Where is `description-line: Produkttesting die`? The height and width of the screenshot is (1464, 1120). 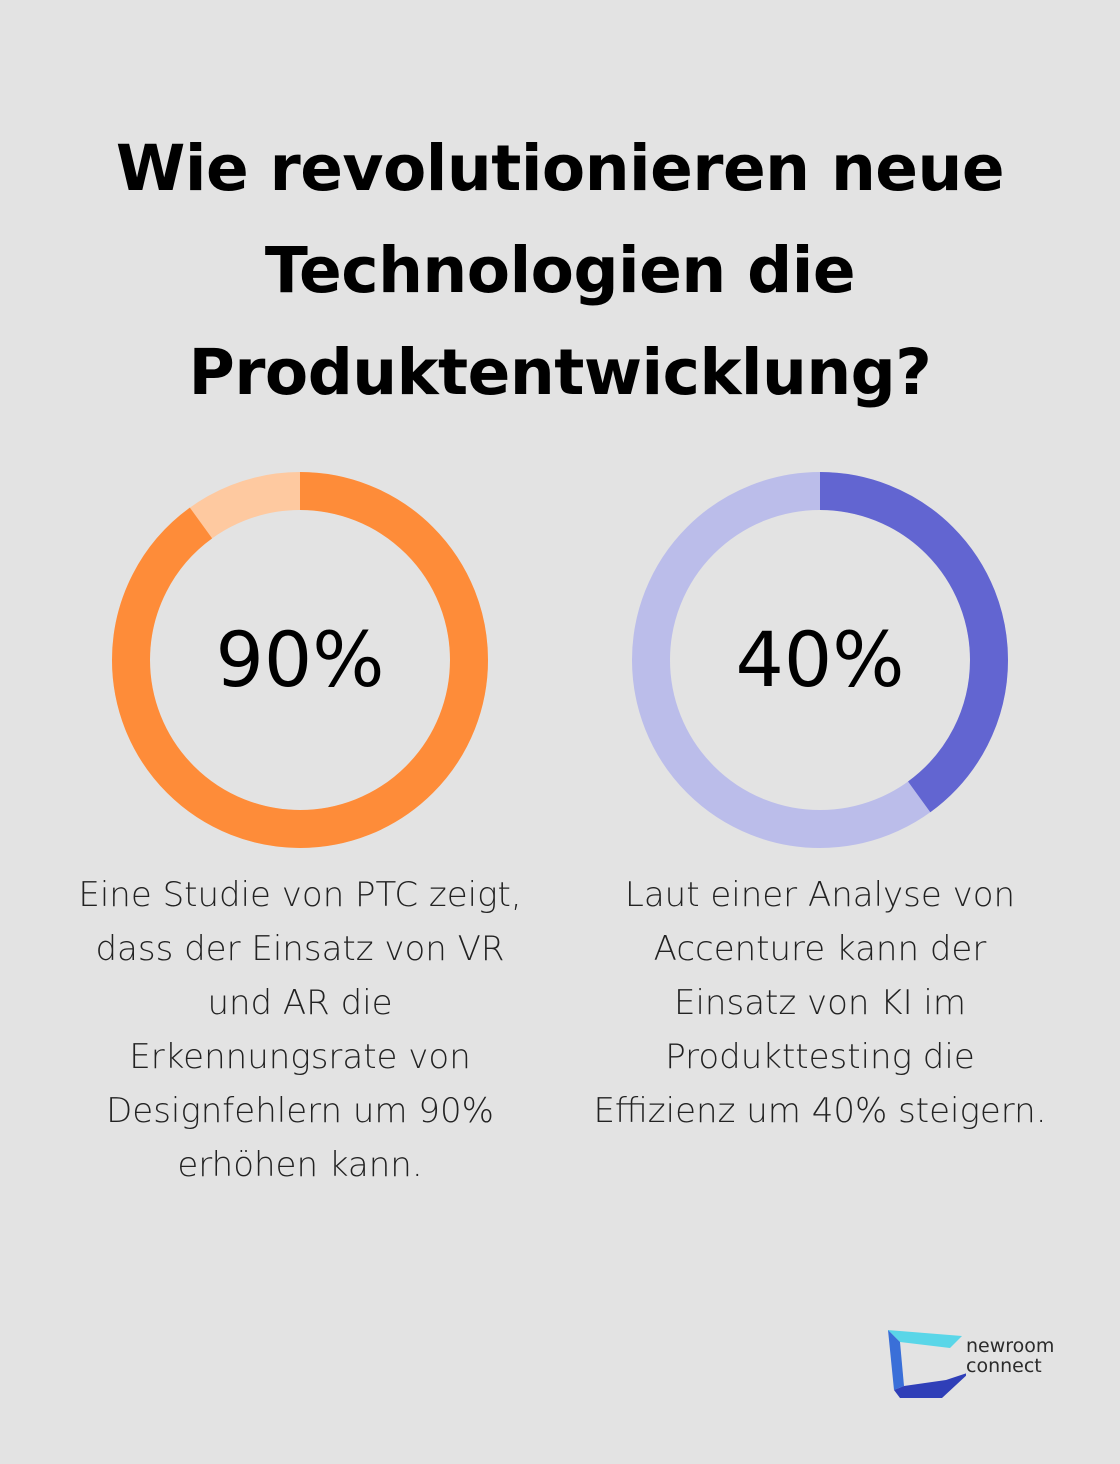 description-line: Produkttesting die is located at coordinates (820, 1057).